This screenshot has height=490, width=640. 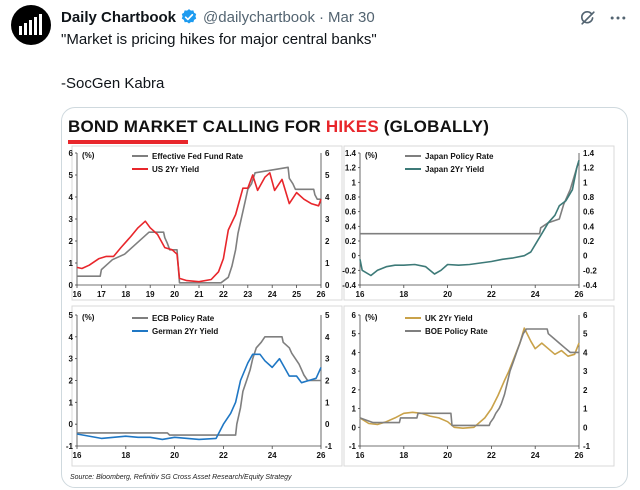 What do you see at coordinates (259, 17) in the screenshot?
I see `author-handle: @dailychartbook` at bounding box center [259, 17].